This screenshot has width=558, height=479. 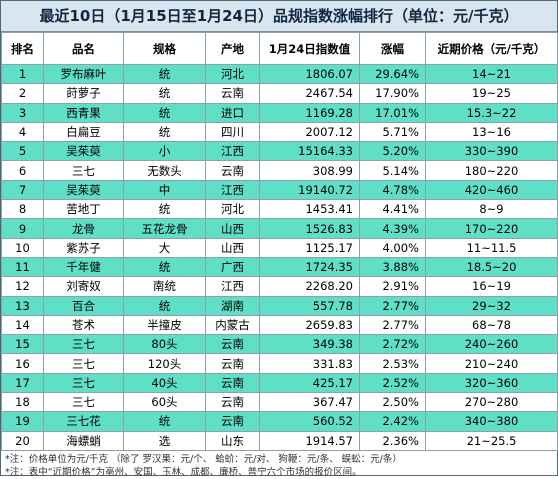 I want to click on cell-index: 2007.12, so click(x=309, y=132).